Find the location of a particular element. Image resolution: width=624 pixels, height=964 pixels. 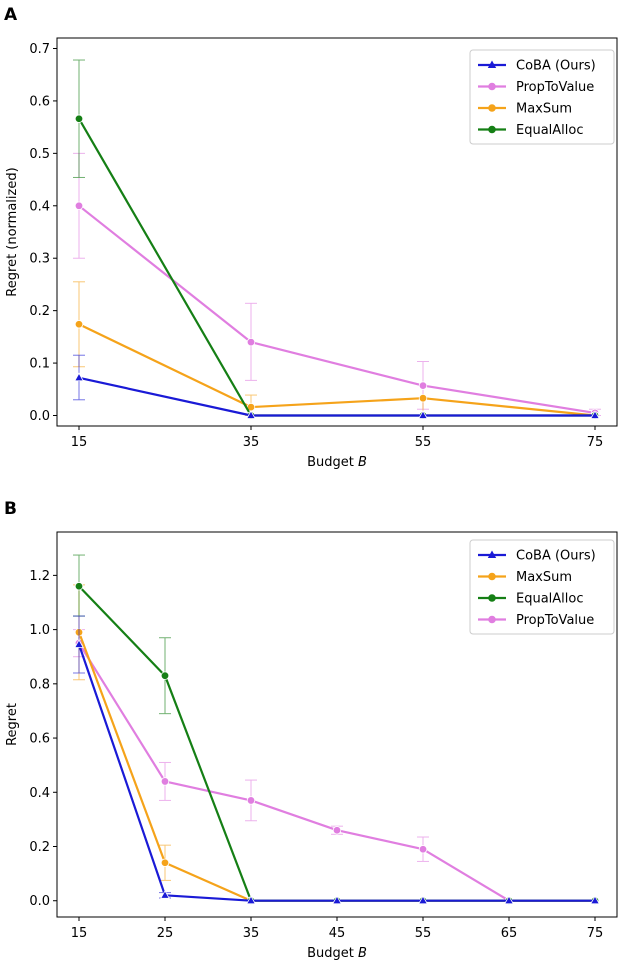

panel-label-a: A is located at coordinates (11, 15).